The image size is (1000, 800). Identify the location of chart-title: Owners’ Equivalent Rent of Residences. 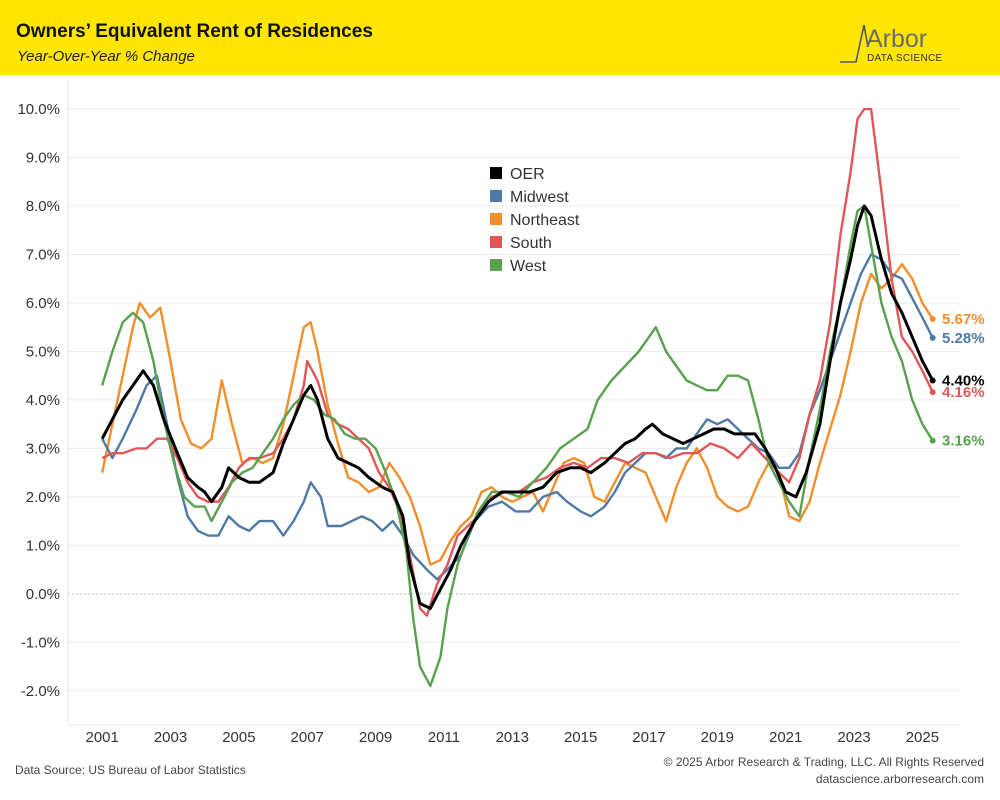
(194, 31).